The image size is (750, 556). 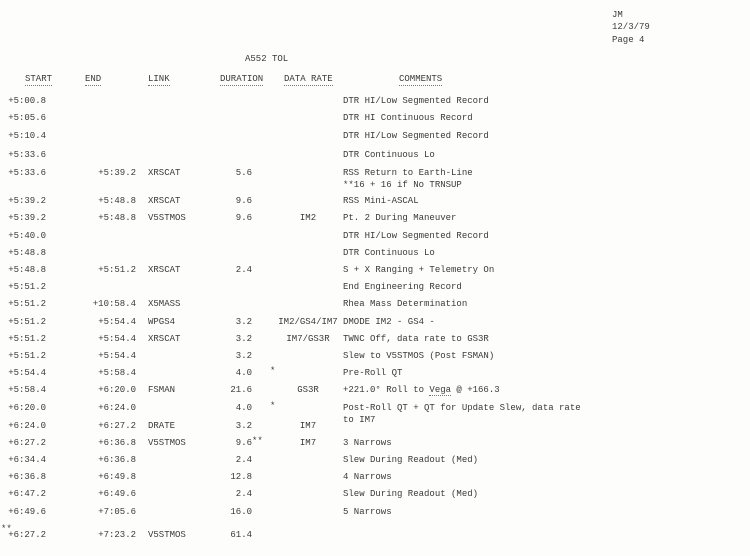 What do you see at coordinates (27, 408) in the screenshot?
I see `cell-start: +6:20.0` at bounding box center [27, 408].